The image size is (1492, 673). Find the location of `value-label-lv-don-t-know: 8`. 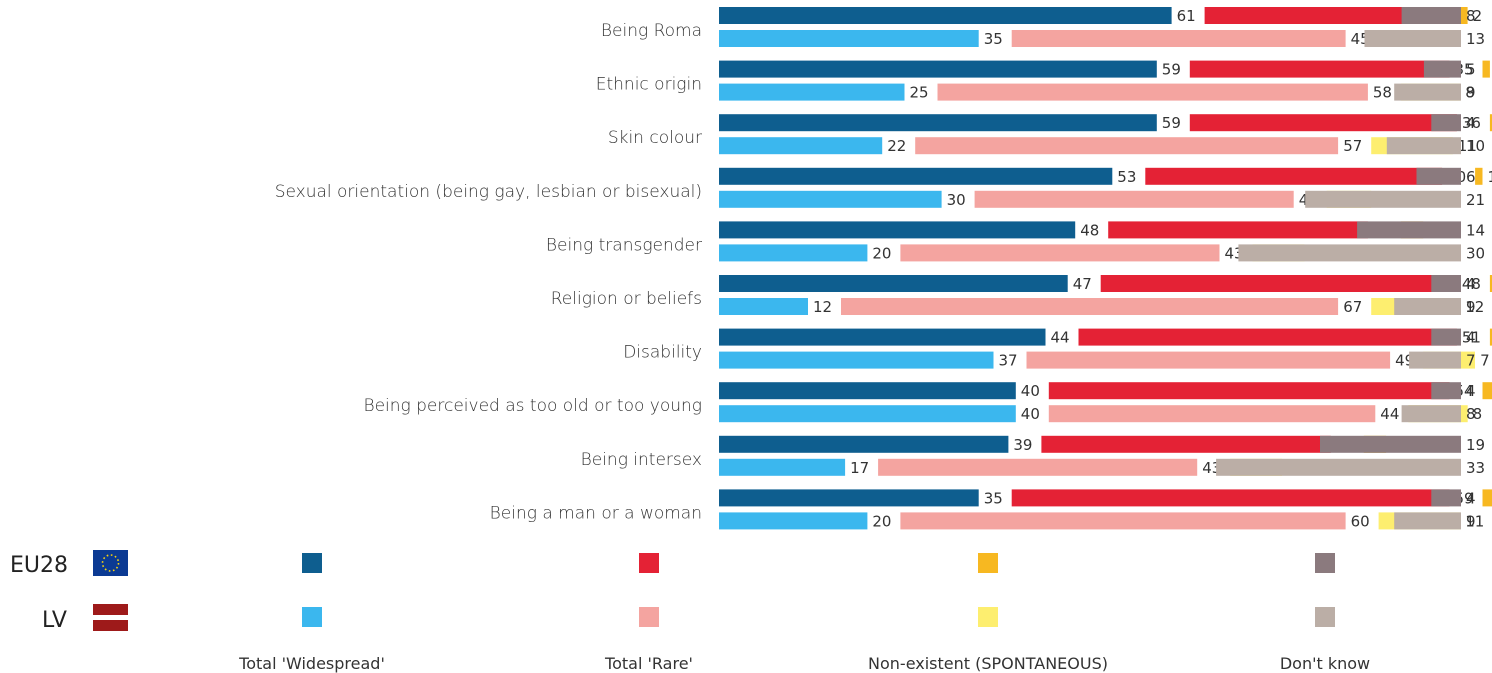

value-label-lv-don-t-know: 8 is located at coordinates (1471, 414).